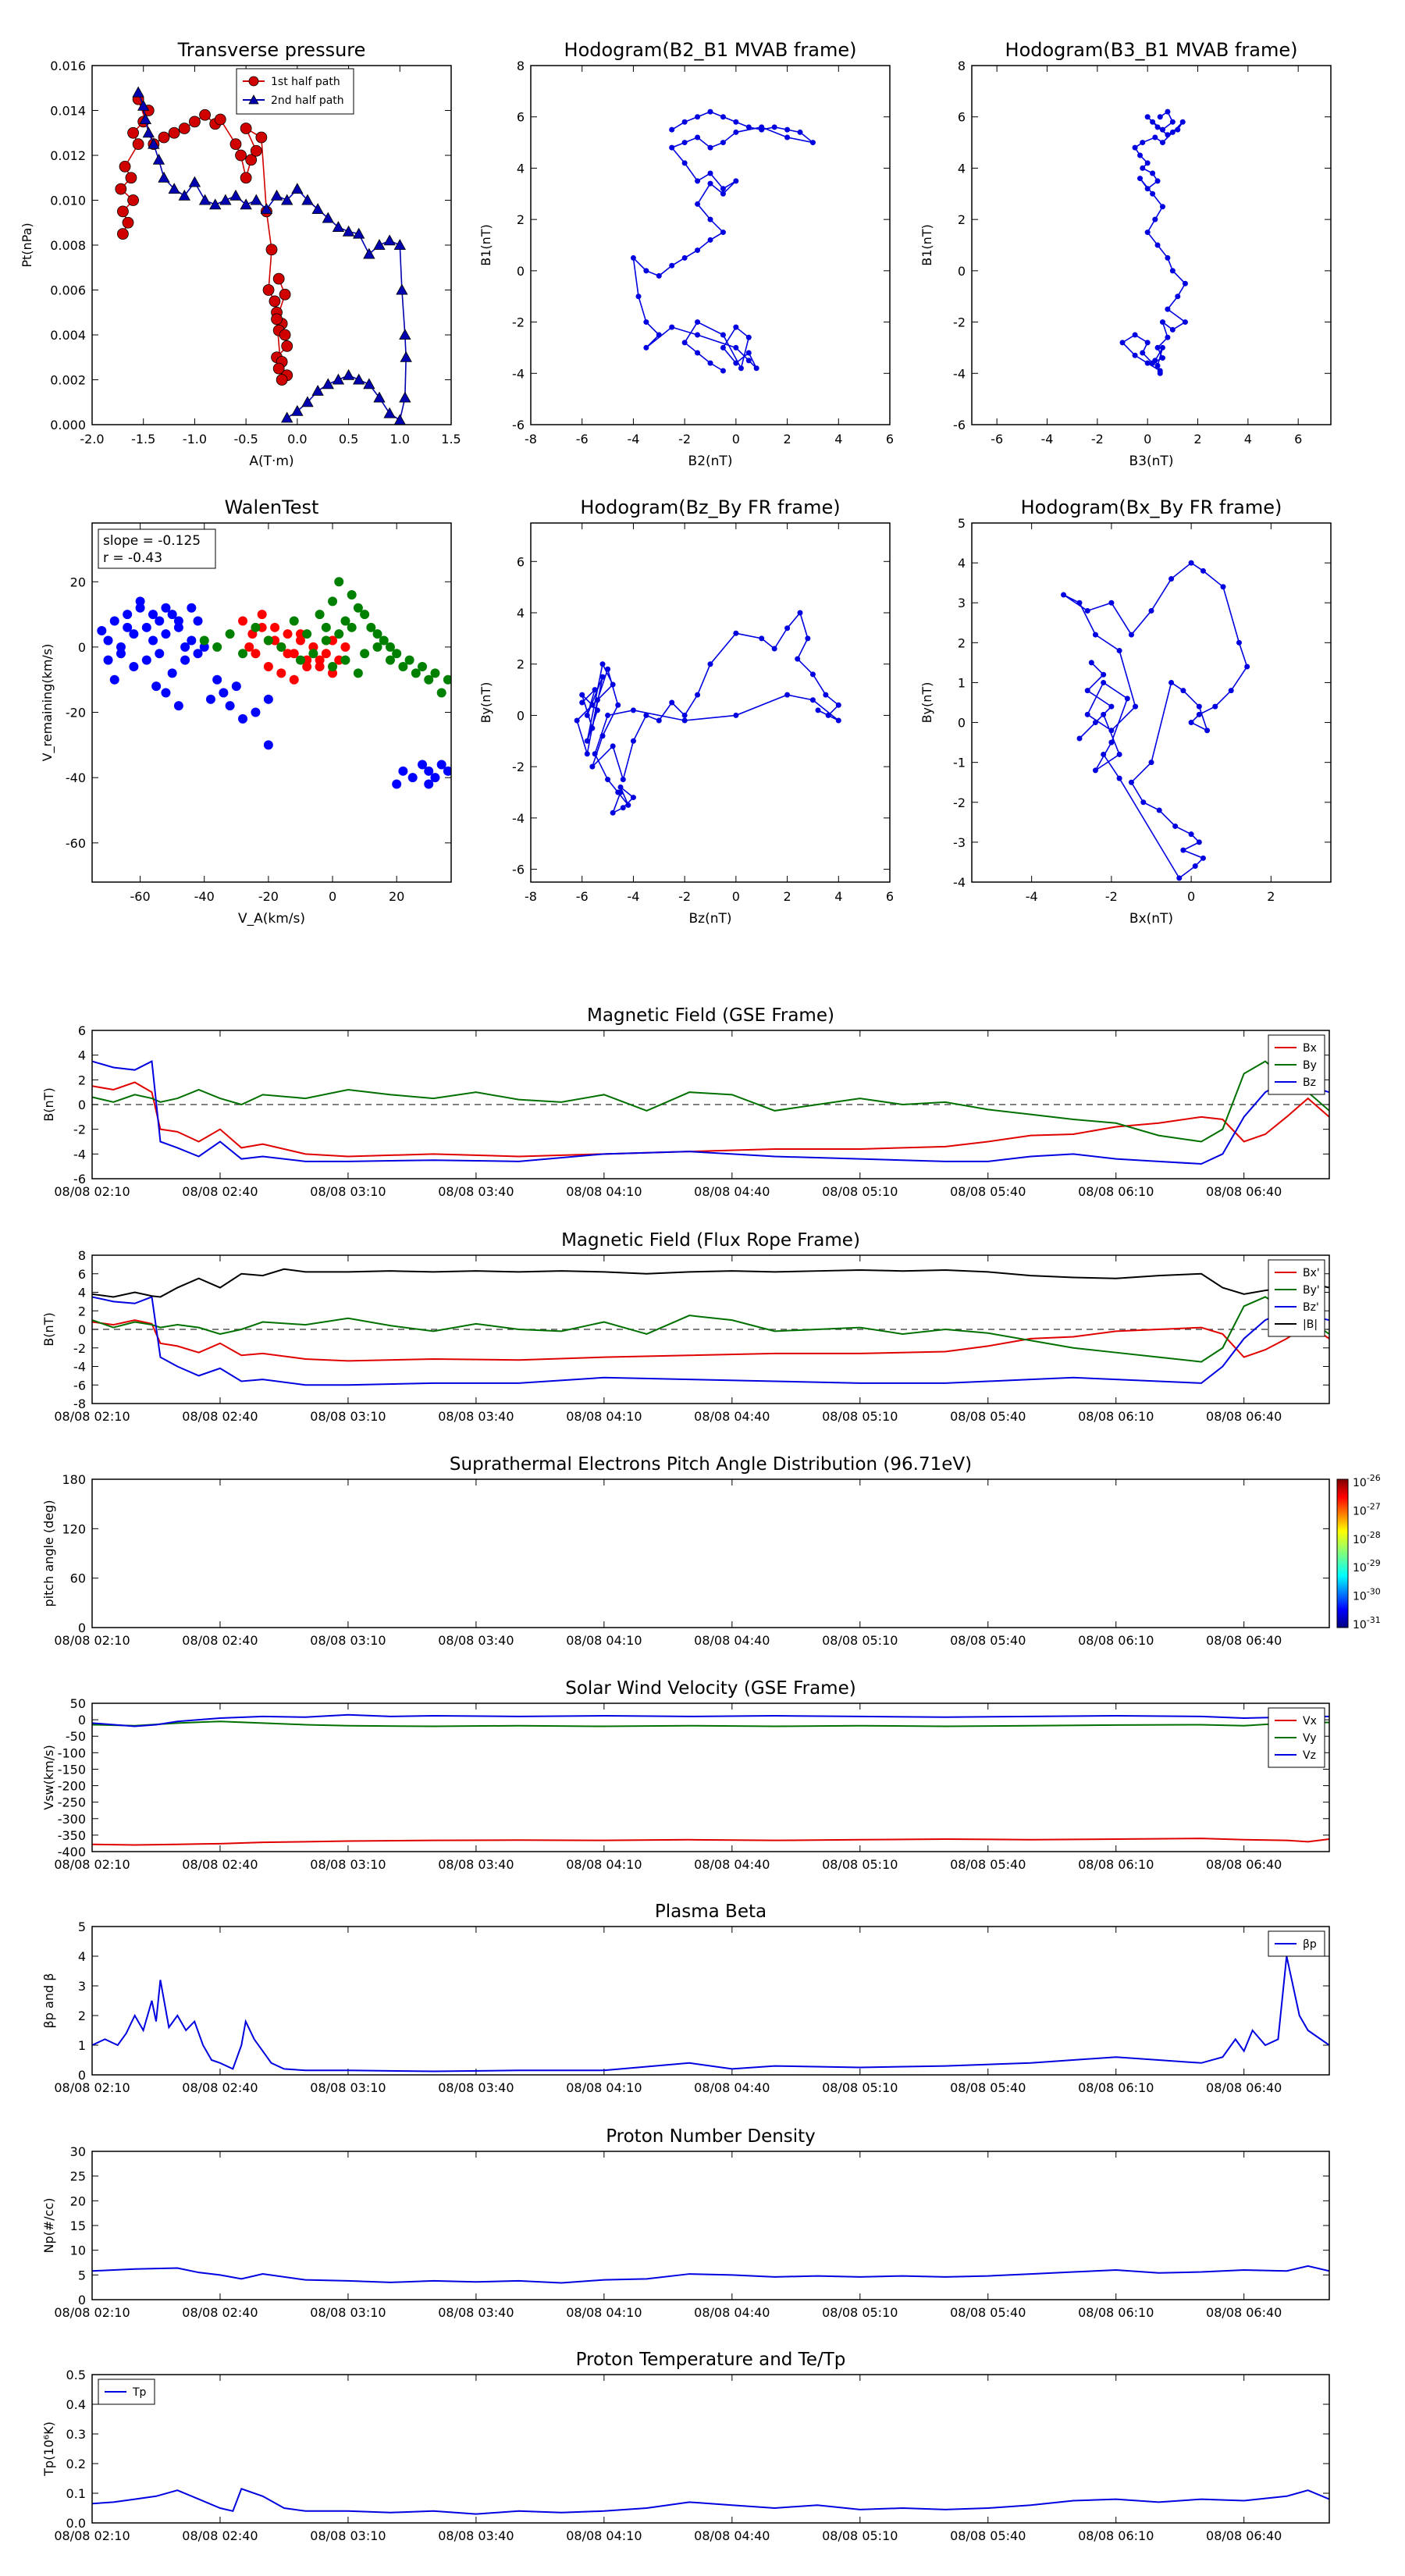  I want to click on y-tick-label: 0.2, so click(76, 2464).